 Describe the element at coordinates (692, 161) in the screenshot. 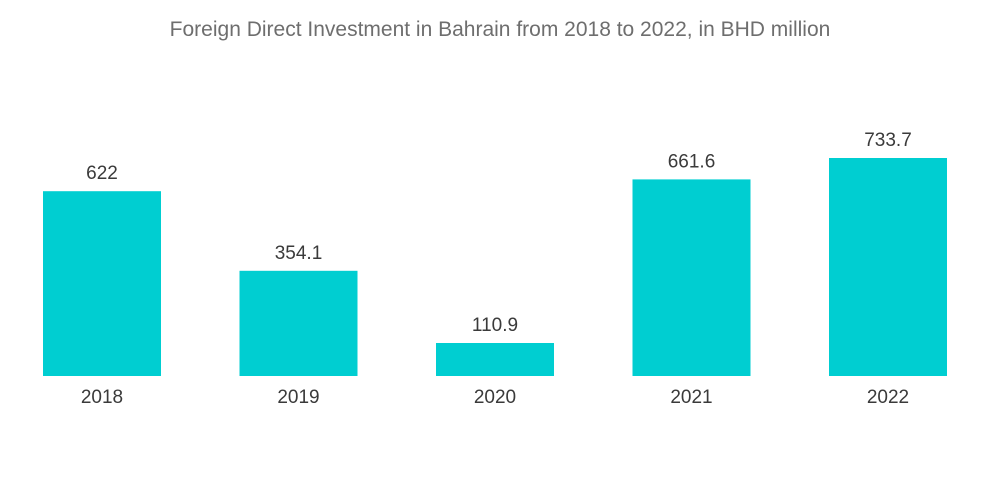

I see `data-label-2021: 661.6` at that location.